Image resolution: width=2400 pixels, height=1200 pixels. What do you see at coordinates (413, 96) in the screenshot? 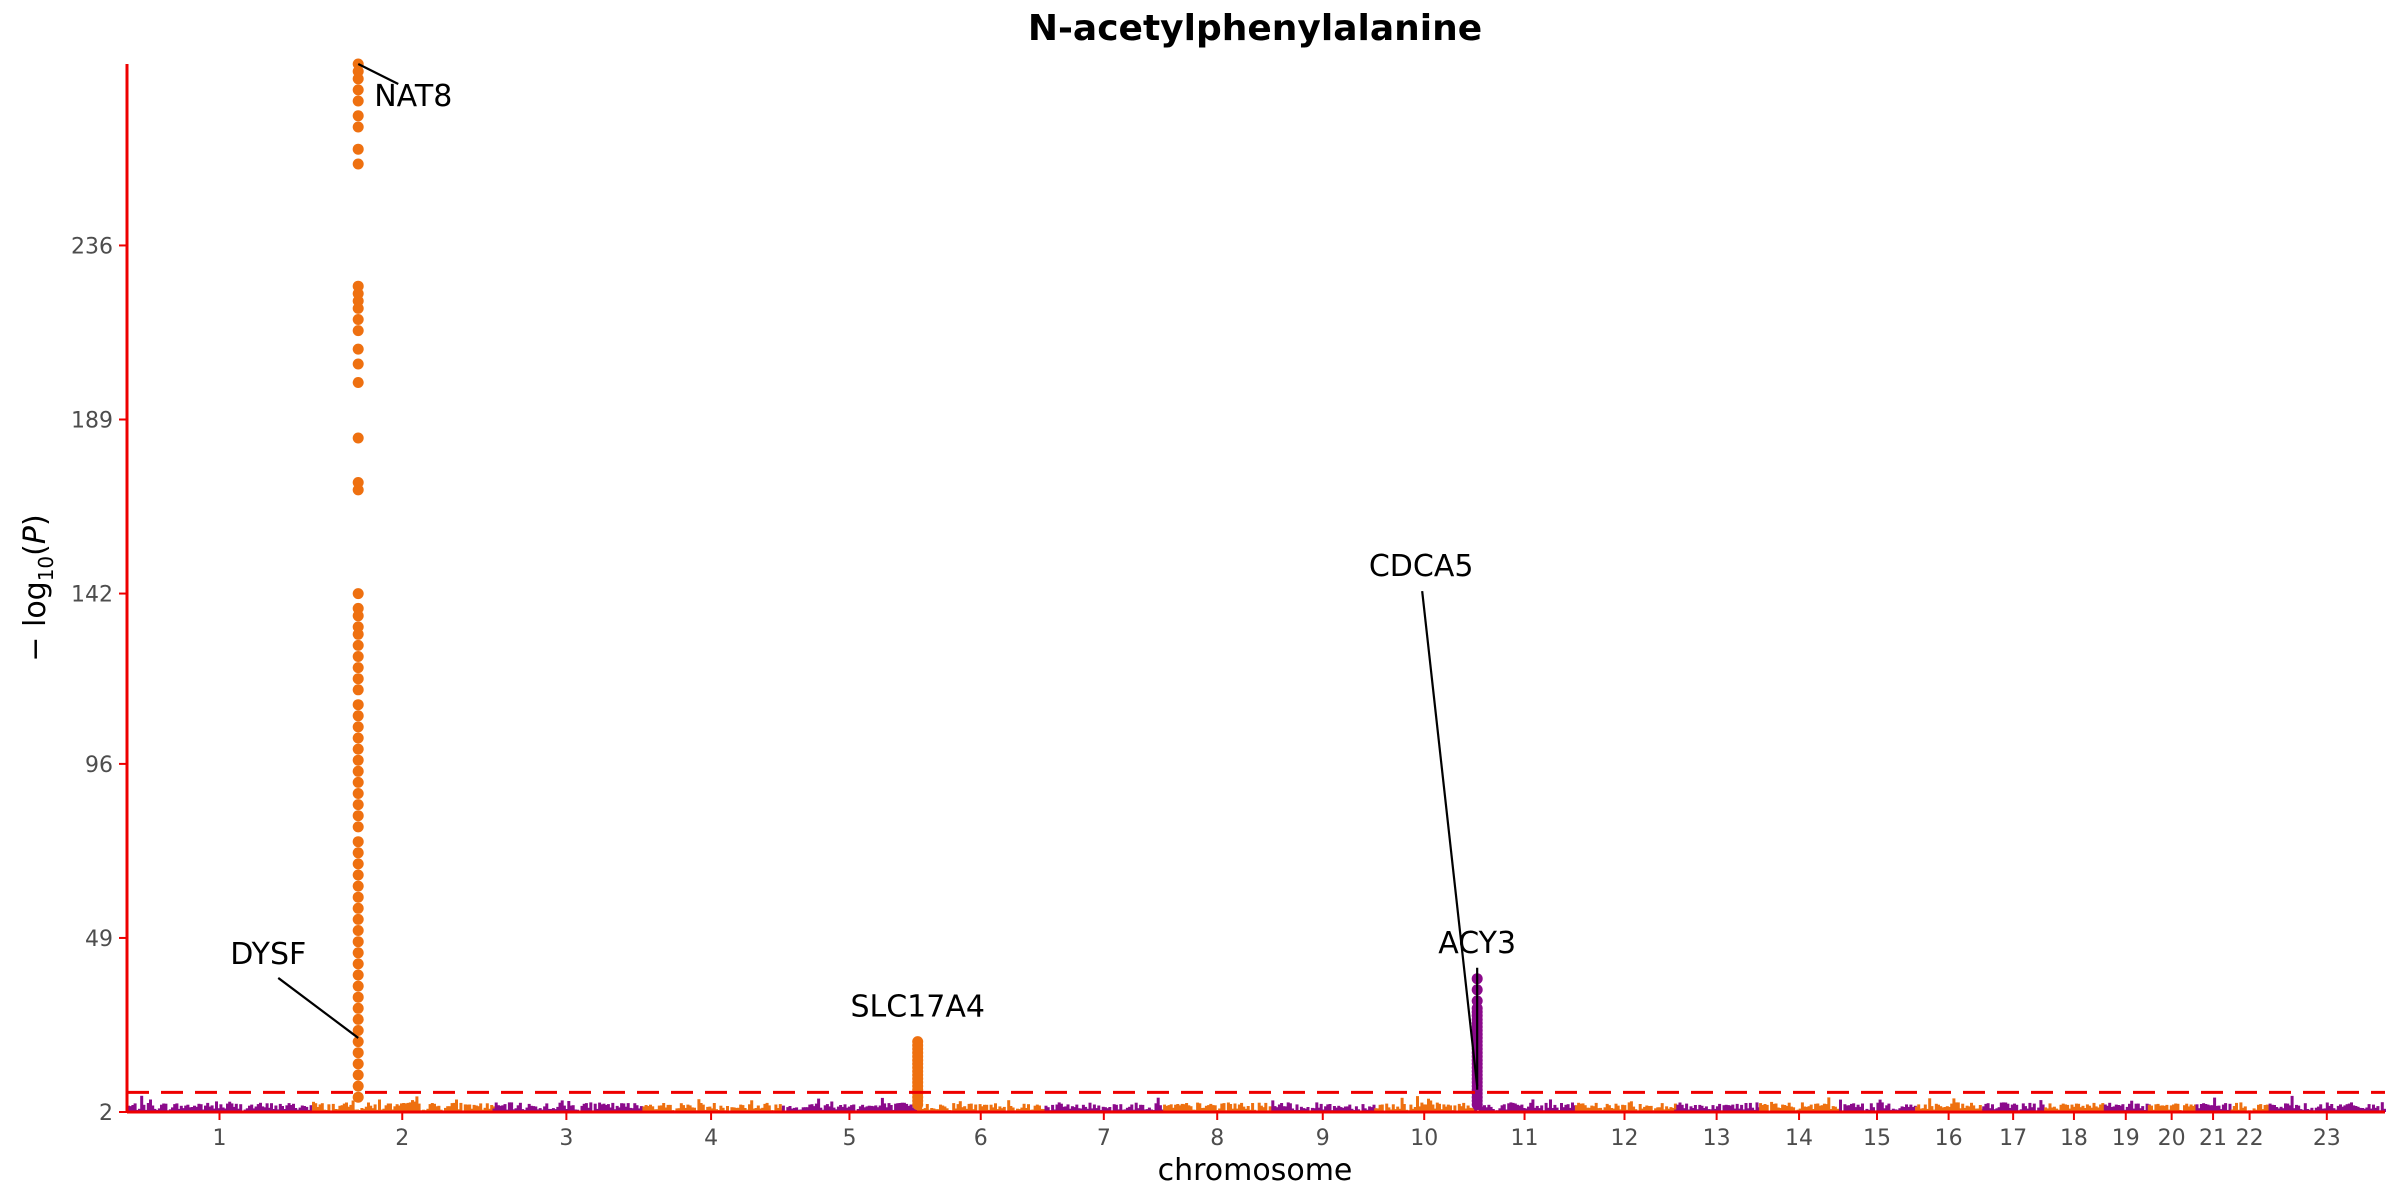
I see `annotation-label: NAT8` at bounding box center [413, 96].